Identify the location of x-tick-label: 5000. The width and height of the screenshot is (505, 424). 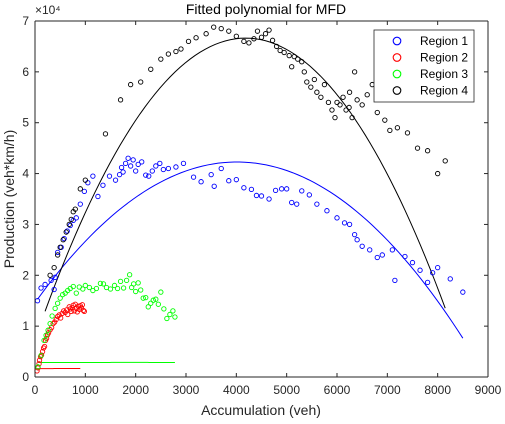
(286, 390).